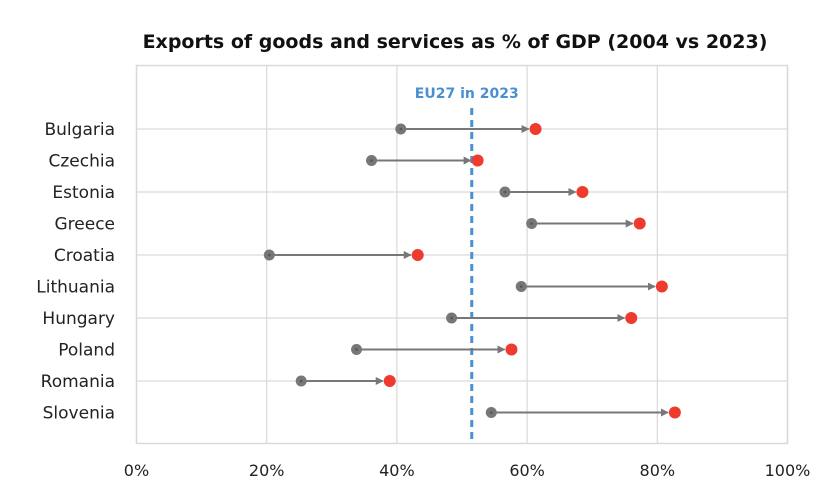 The width and height of the screenshot is (822, 498). Describe the element at coordinates (788, 470) in the screenshot. I see `x-tick-label: 100%` at that location.